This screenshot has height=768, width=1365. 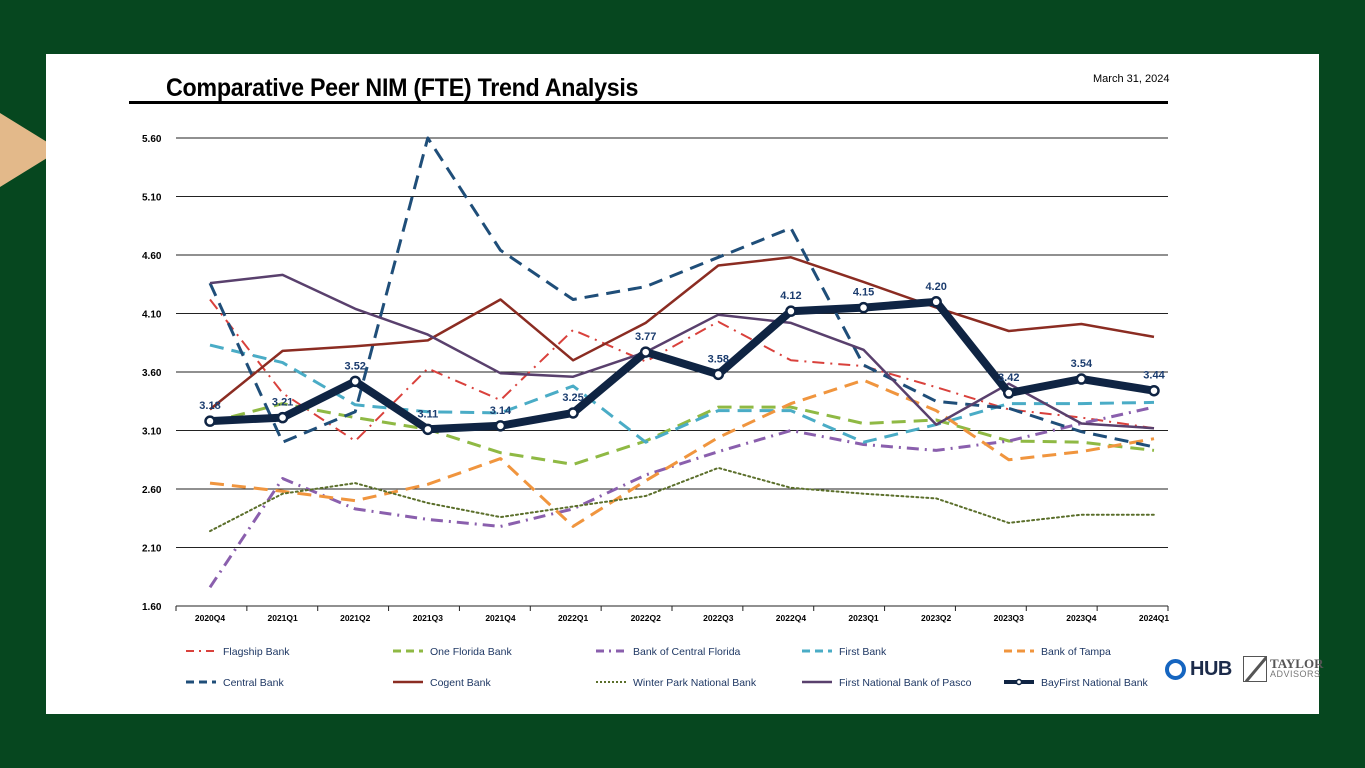 What do you see at coordinates (646, 618) in the screenshot?
I see `x-tick-label: 2022Q2` at bounding box center [646, 618].